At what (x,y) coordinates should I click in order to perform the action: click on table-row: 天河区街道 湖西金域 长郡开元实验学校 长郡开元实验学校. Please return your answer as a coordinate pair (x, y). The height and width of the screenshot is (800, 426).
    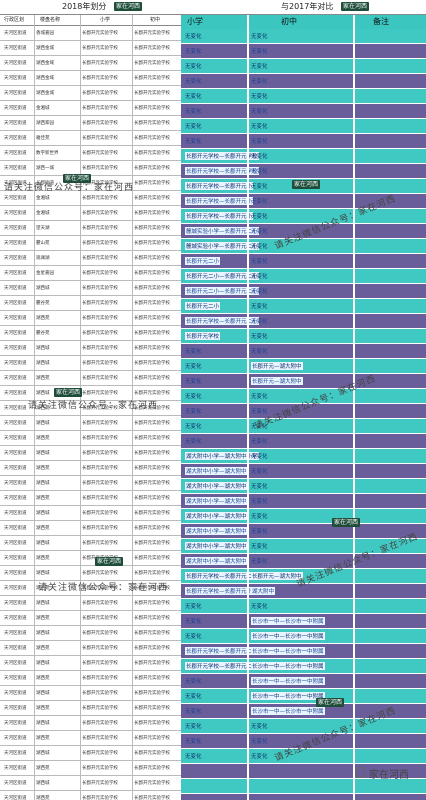
    Looking at the image, I should click on (90, 63).